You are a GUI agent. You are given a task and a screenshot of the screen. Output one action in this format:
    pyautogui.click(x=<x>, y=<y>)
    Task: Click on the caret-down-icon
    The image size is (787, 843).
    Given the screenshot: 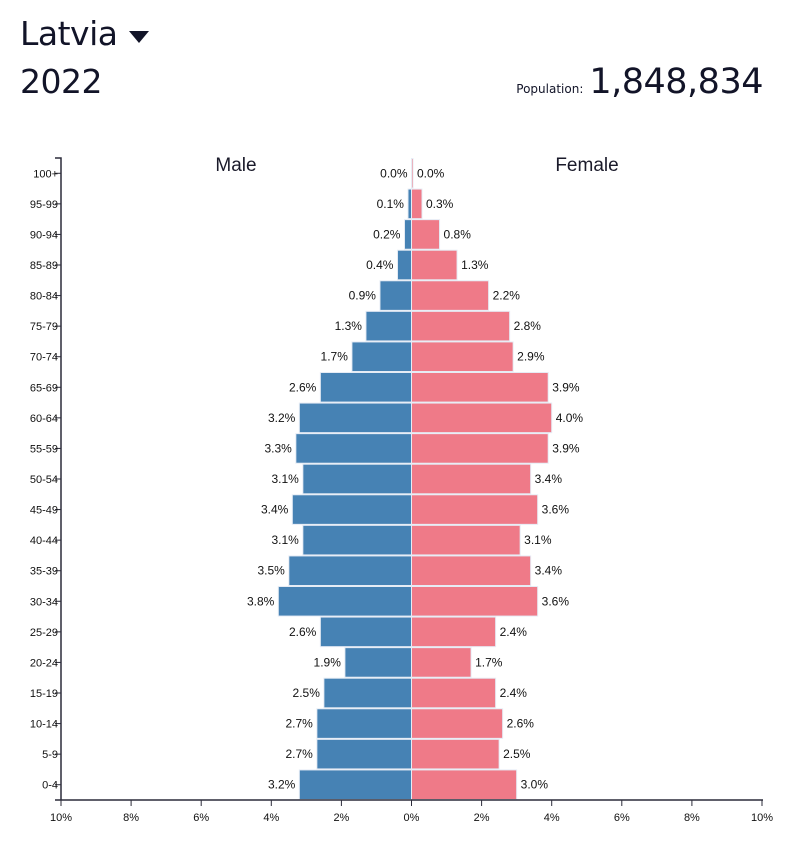 What is the action you would take?
    pyautogui.click(x=139, y=36)
    